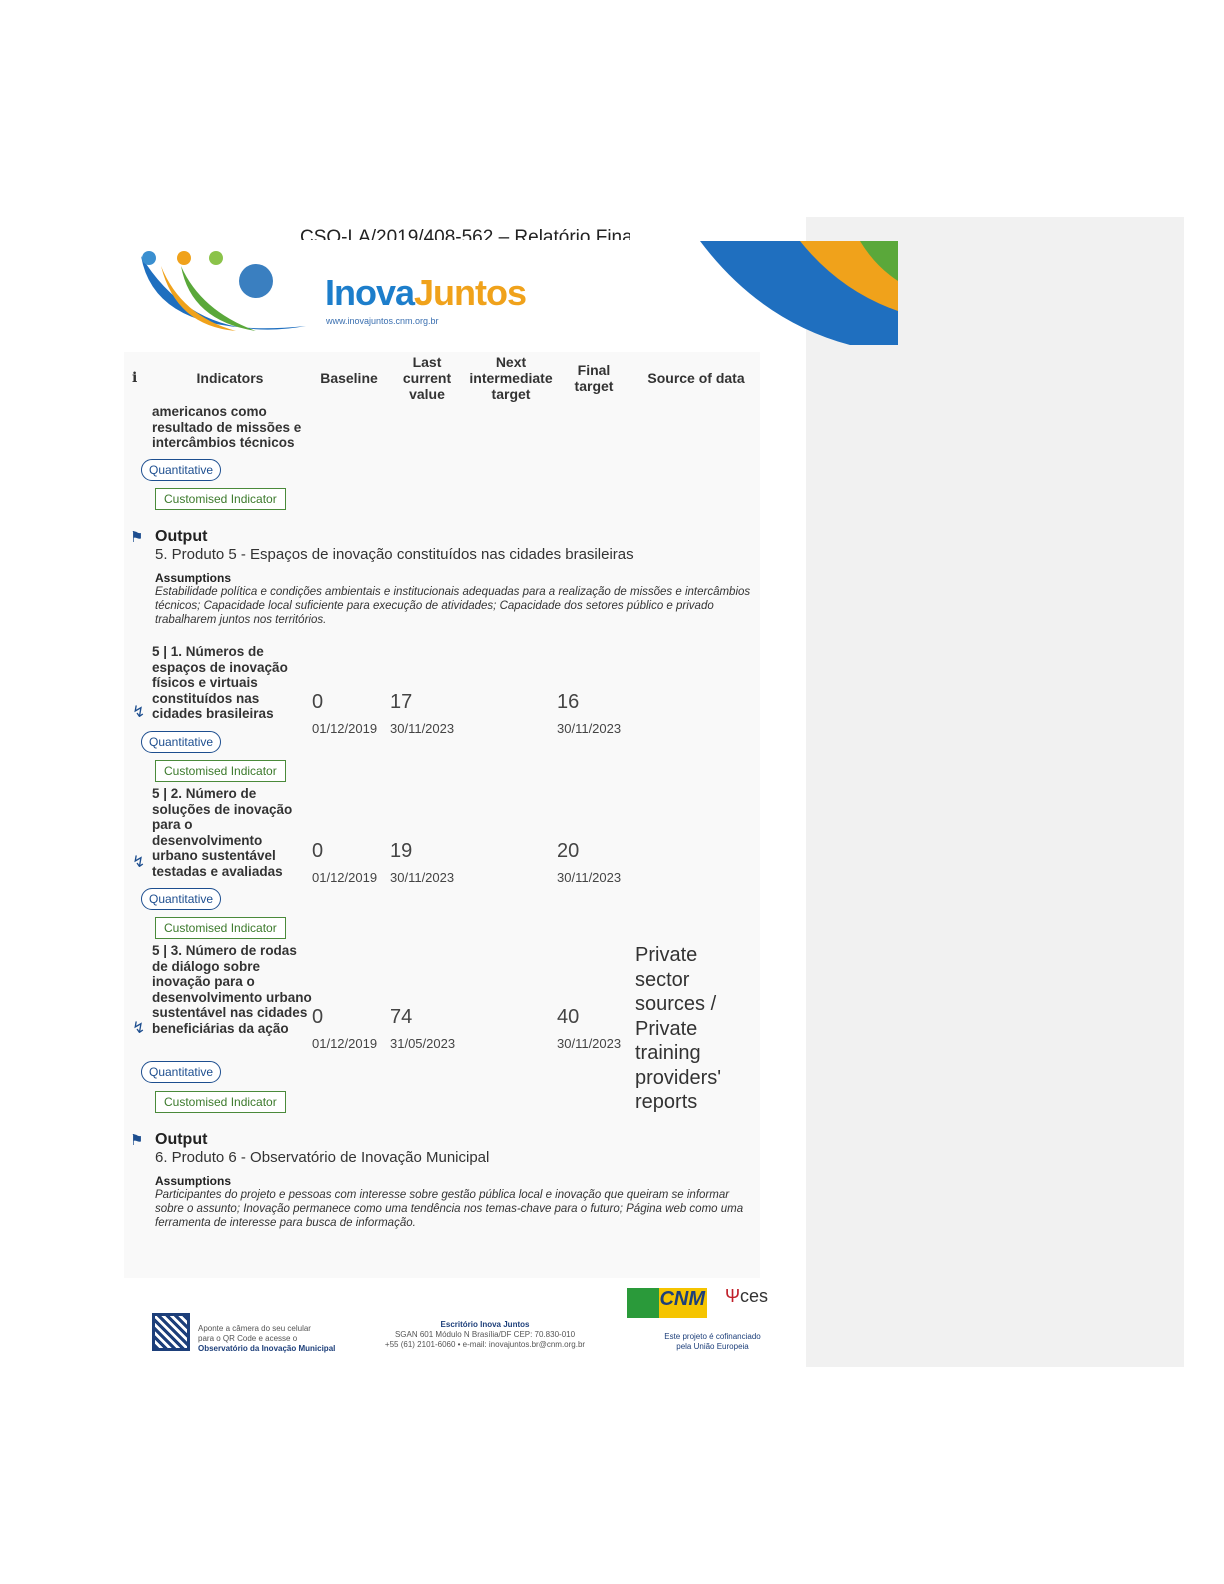  Describe the element at coordinates (382, 321) in the screenshot. I see `brand-url: www.inovajuntos.cnm.org.br` at that location.